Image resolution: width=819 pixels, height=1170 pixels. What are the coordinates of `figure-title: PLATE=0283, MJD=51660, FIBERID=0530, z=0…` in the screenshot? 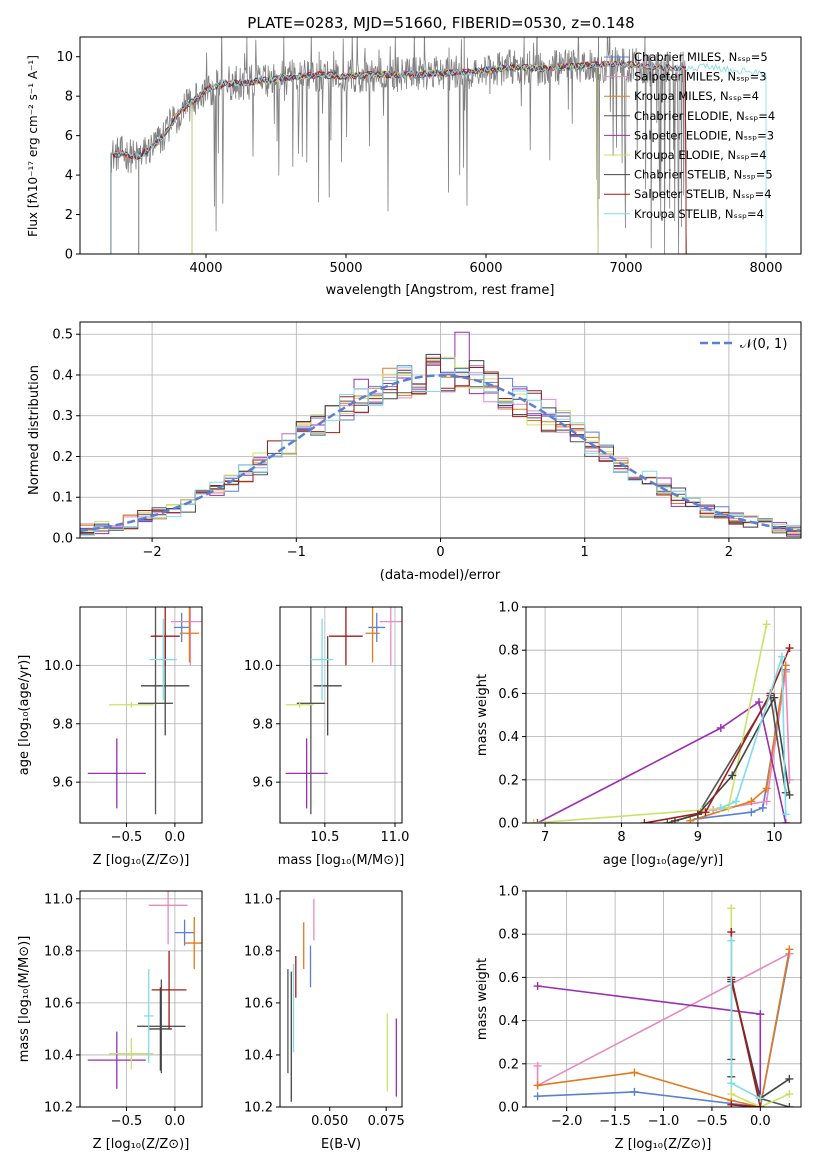 It's located at (440, 23).